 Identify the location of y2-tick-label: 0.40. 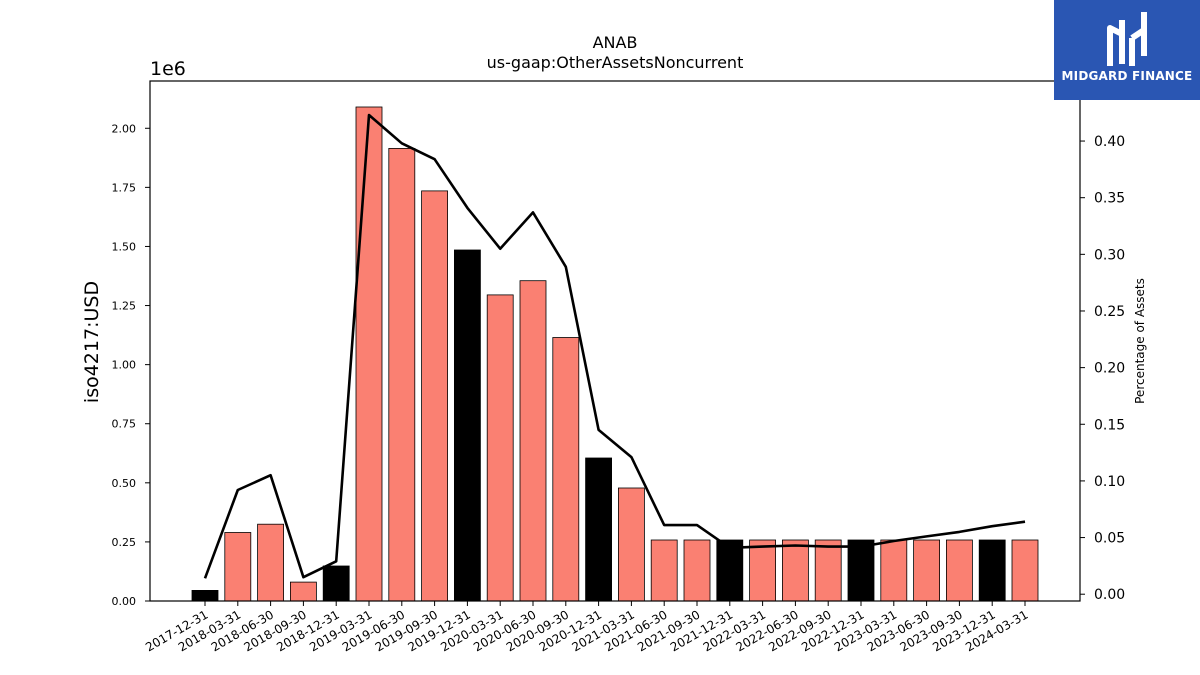
(1109, 142).